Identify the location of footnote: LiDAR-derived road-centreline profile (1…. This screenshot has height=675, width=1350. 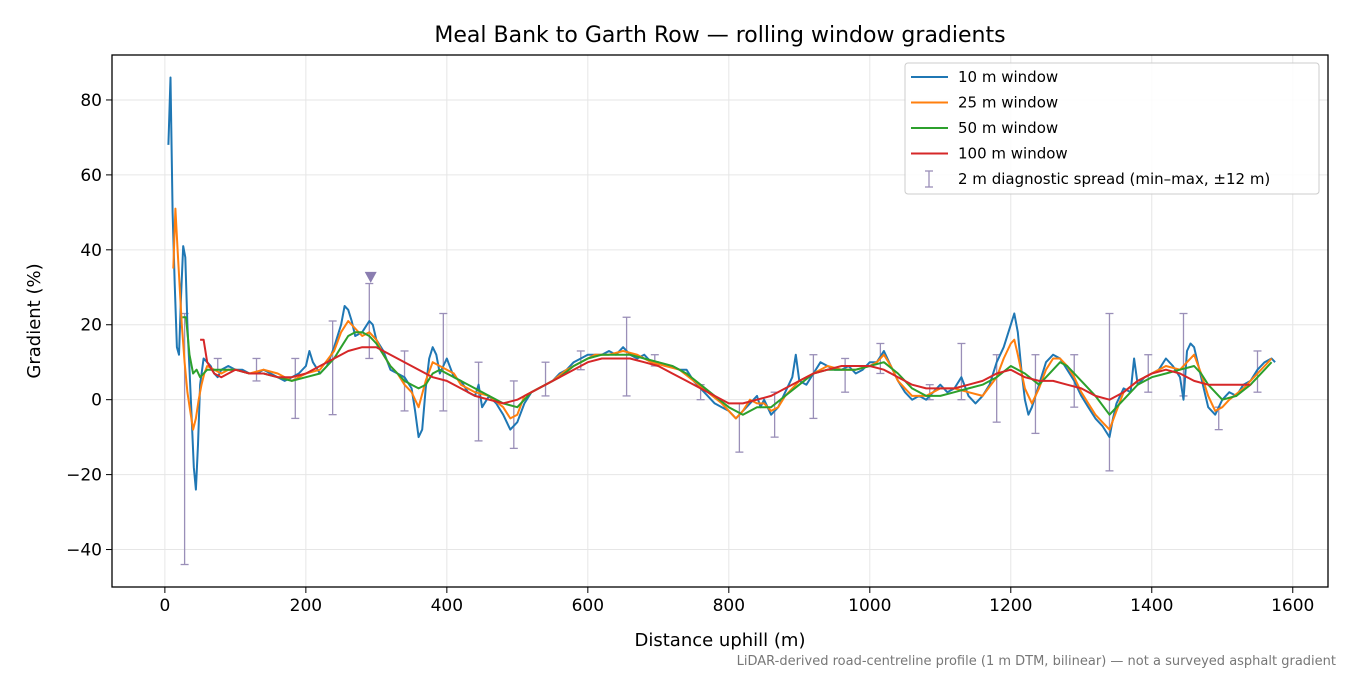
(1036, 661).